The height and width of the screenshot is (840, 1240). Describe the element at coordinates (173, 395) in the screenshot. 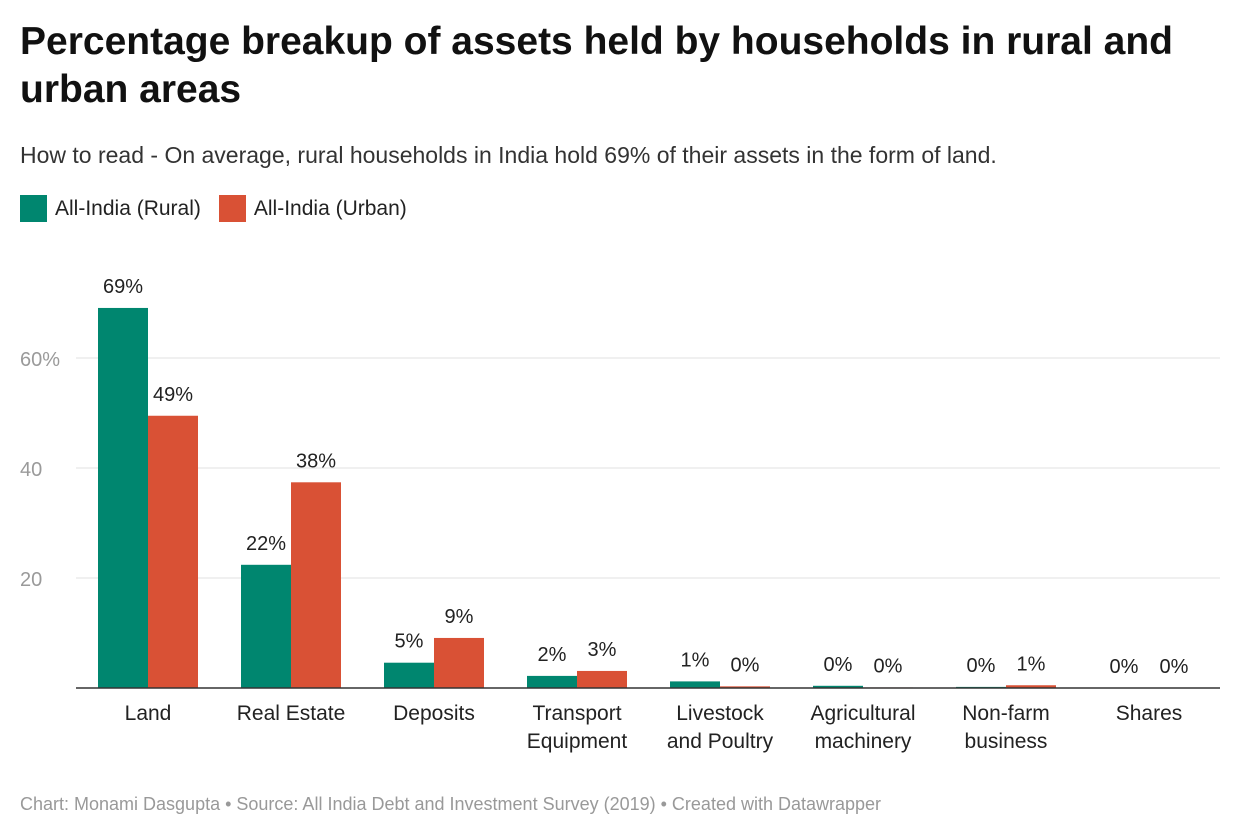

I see `data-label-urban-0: 49%` at that location.